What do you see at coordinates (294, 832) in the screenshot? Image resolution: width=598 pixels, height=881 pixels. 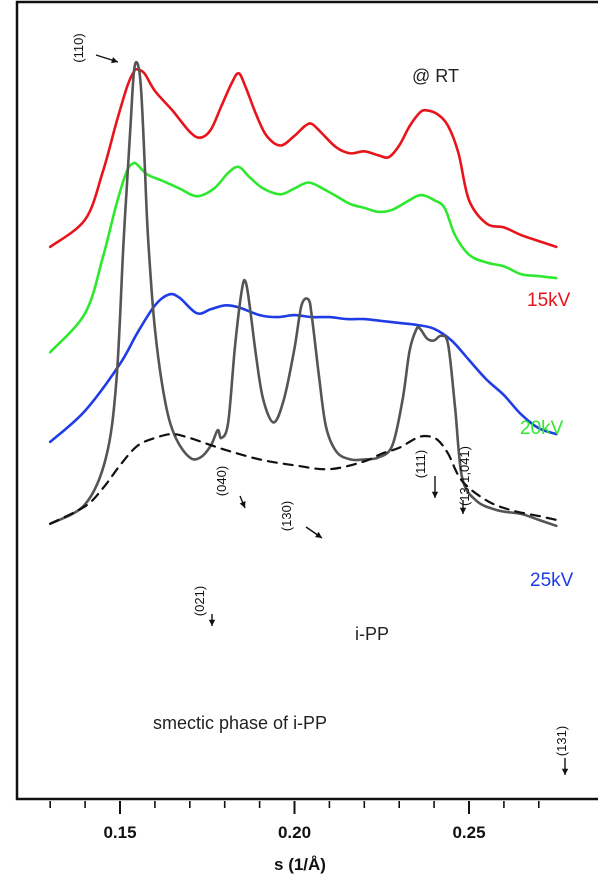 I see `x-tick-label: 0.20` at bounding box center [294, 832].